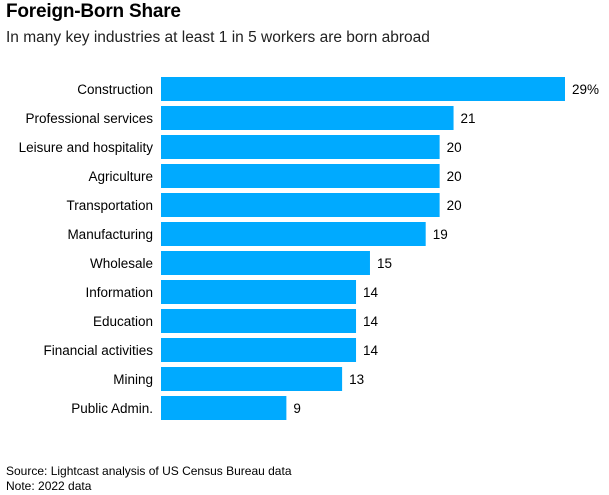  Describe the element at coordinates (454, 205) in the screenshot. I see `value-label-transportation: 20` at that location.